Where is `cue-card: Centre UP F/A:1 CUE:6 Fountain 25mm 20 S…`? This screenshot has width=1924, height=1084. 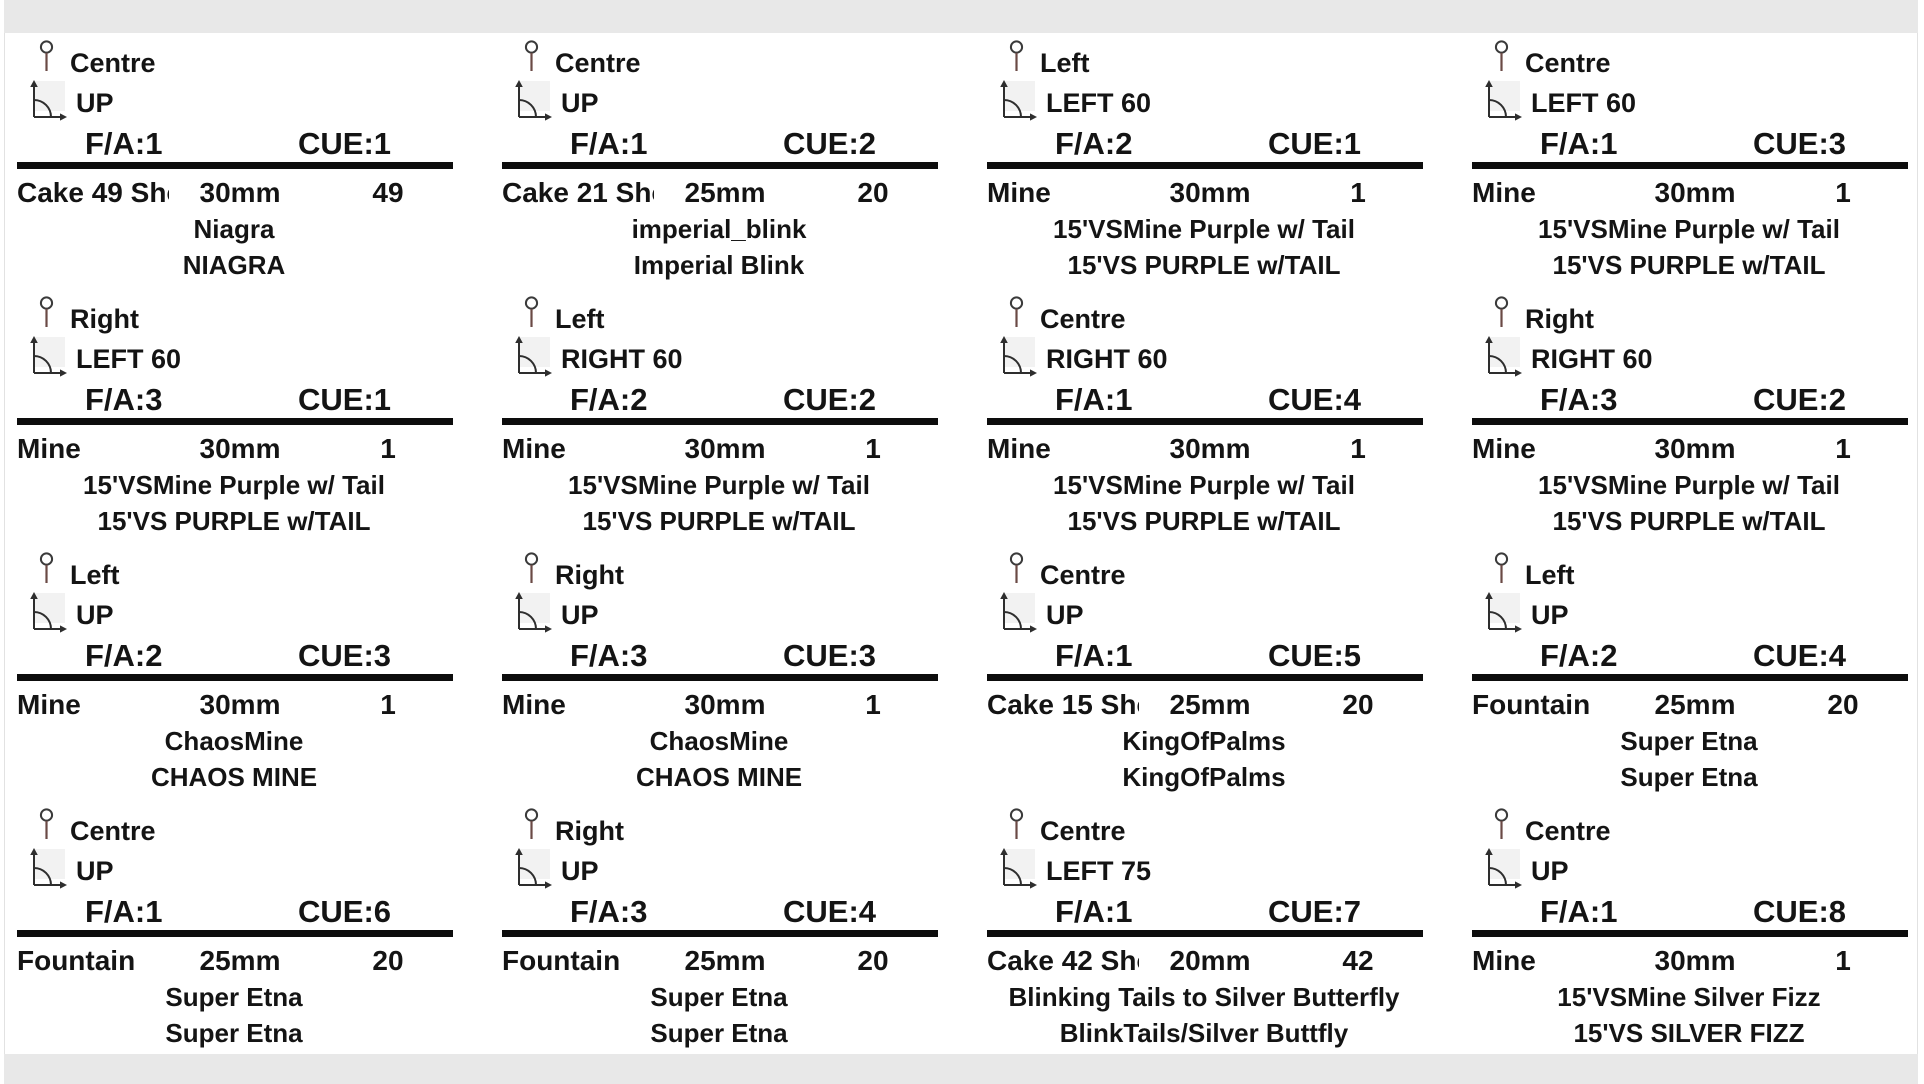 cue-card: Centre UP F/A:1 CUE:6 Fountain 25mm 20 S… is located at coordinates (234, 932).